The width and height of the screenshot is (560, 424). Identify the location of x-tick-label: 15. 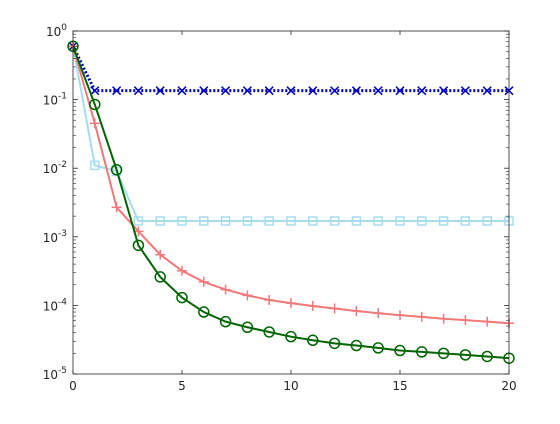
(399, 386).